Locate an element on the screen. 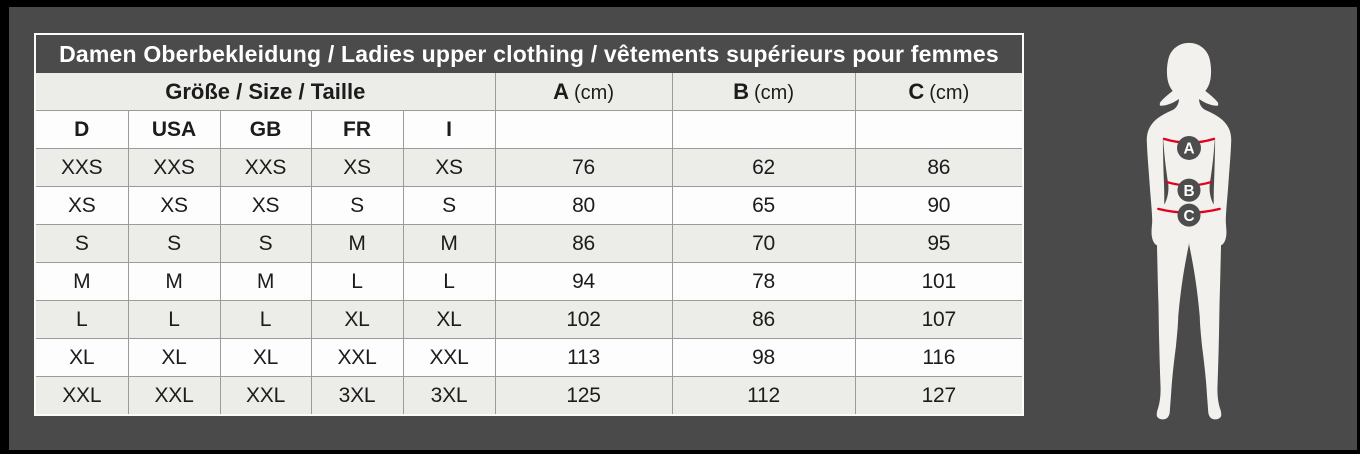 This screenshot has height=454, width=1360. size-col-header-i: I is located at coordinates (449, 129).